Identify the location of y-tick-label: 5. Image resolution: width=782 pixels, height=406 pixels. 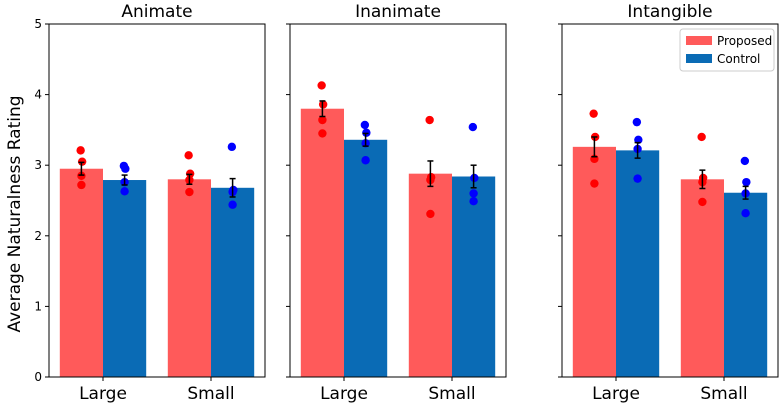
(38, 24).